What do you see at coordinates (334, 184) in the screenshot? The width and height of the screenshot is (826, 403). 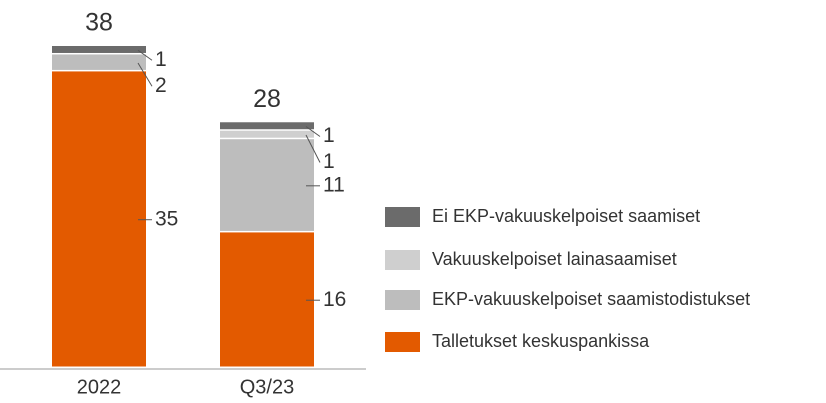 I see `data-label: 11` at bounding box center [334, 184].